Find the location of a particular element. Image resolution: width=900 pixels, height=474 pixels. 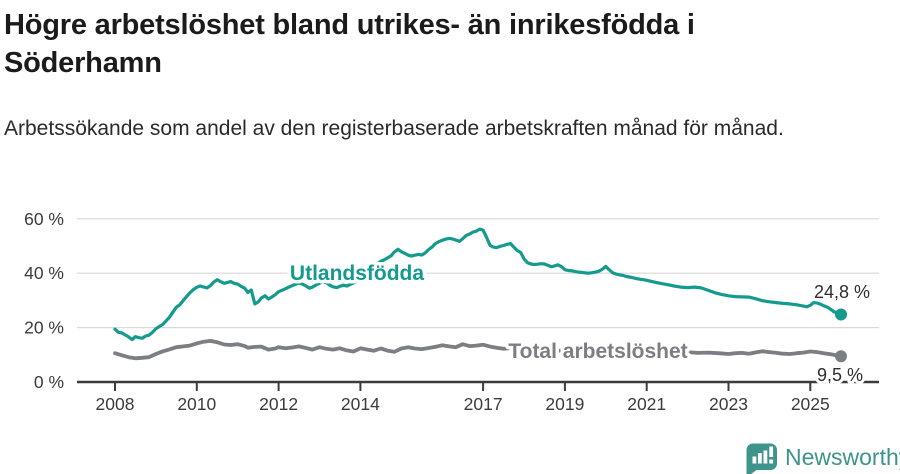

x-tick-label-2025: 2025 is located at coordinates (810, 404).